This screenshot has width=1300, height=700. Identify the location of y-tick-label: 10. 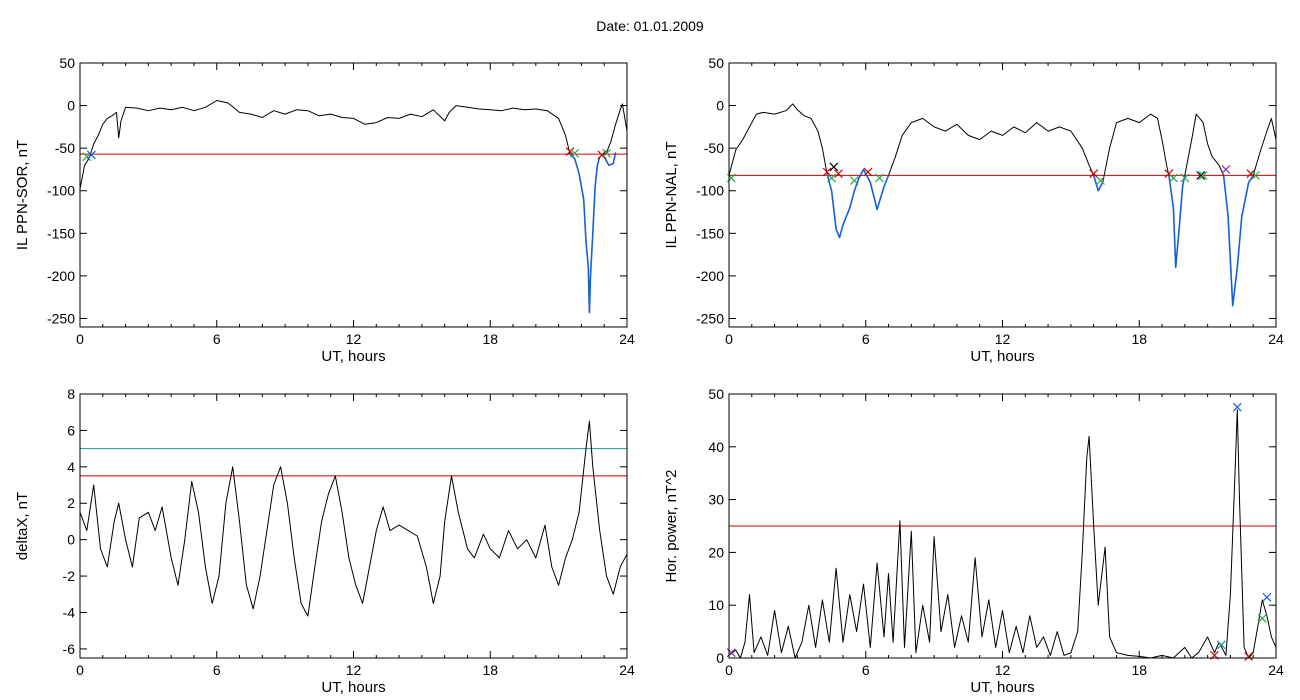
(716, 605).